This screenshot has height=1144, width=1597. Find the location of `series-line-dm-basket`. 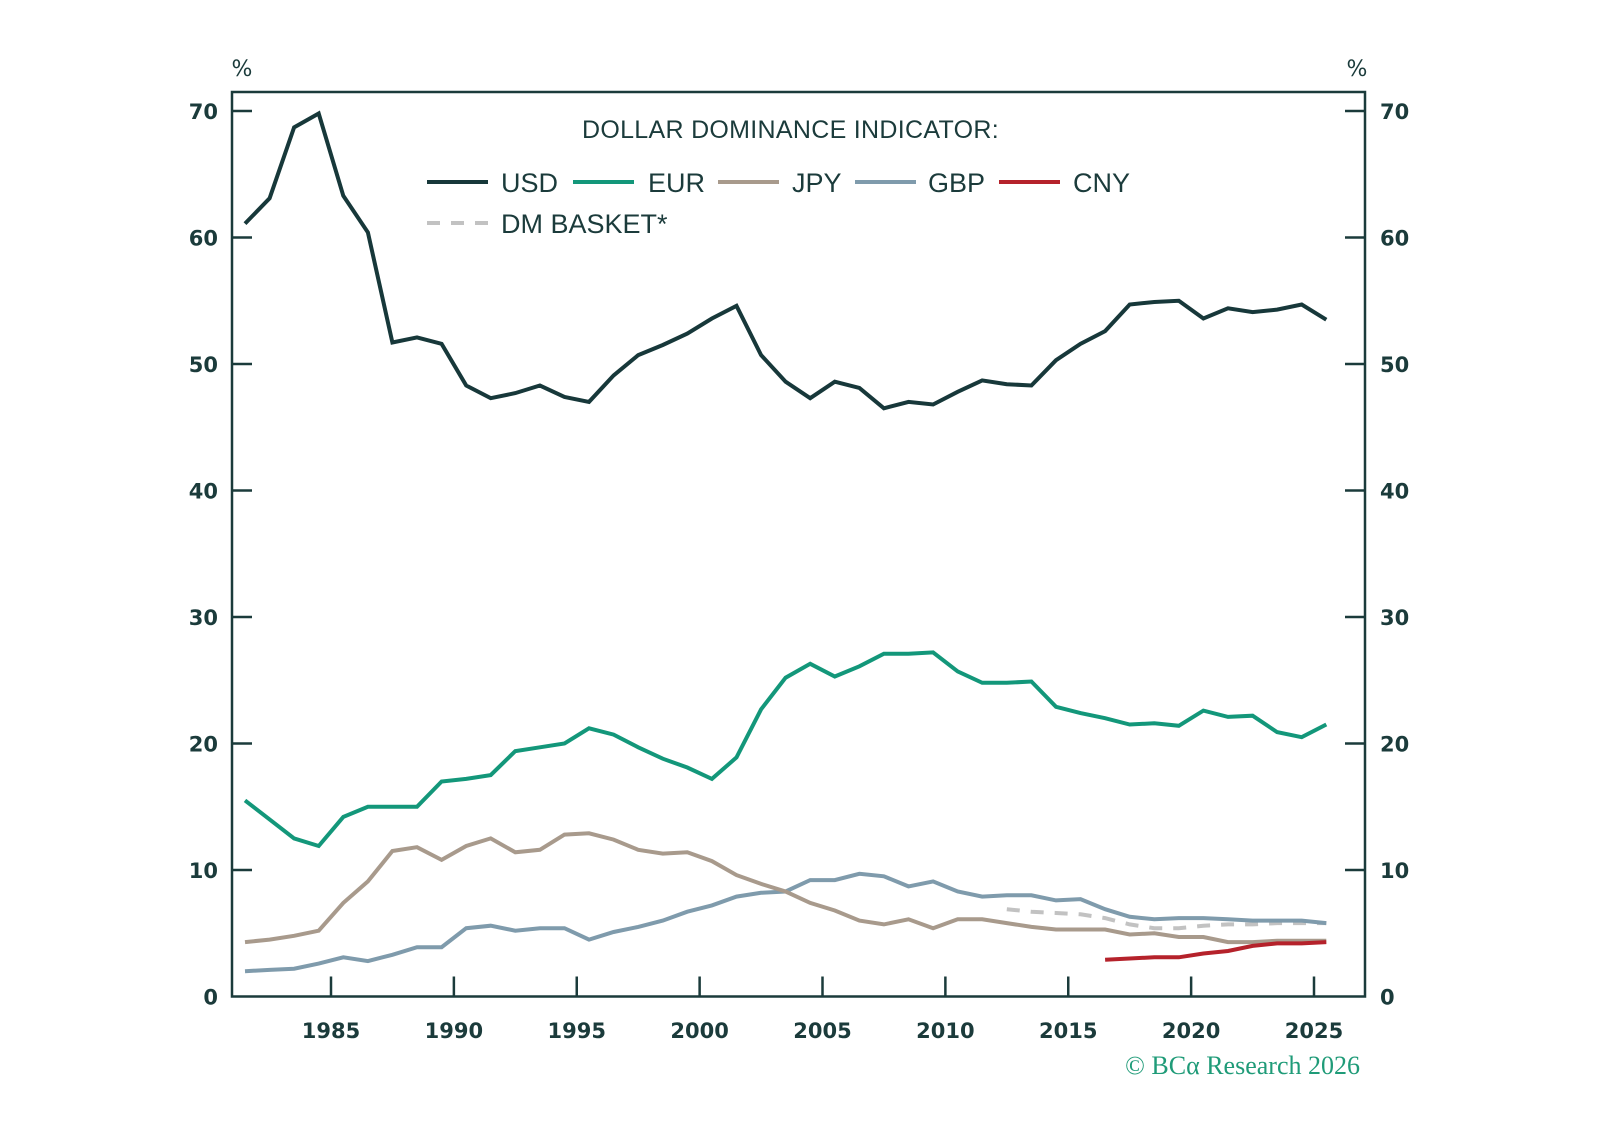

series-line-dm-basket is located at coordinates (1166, 919).